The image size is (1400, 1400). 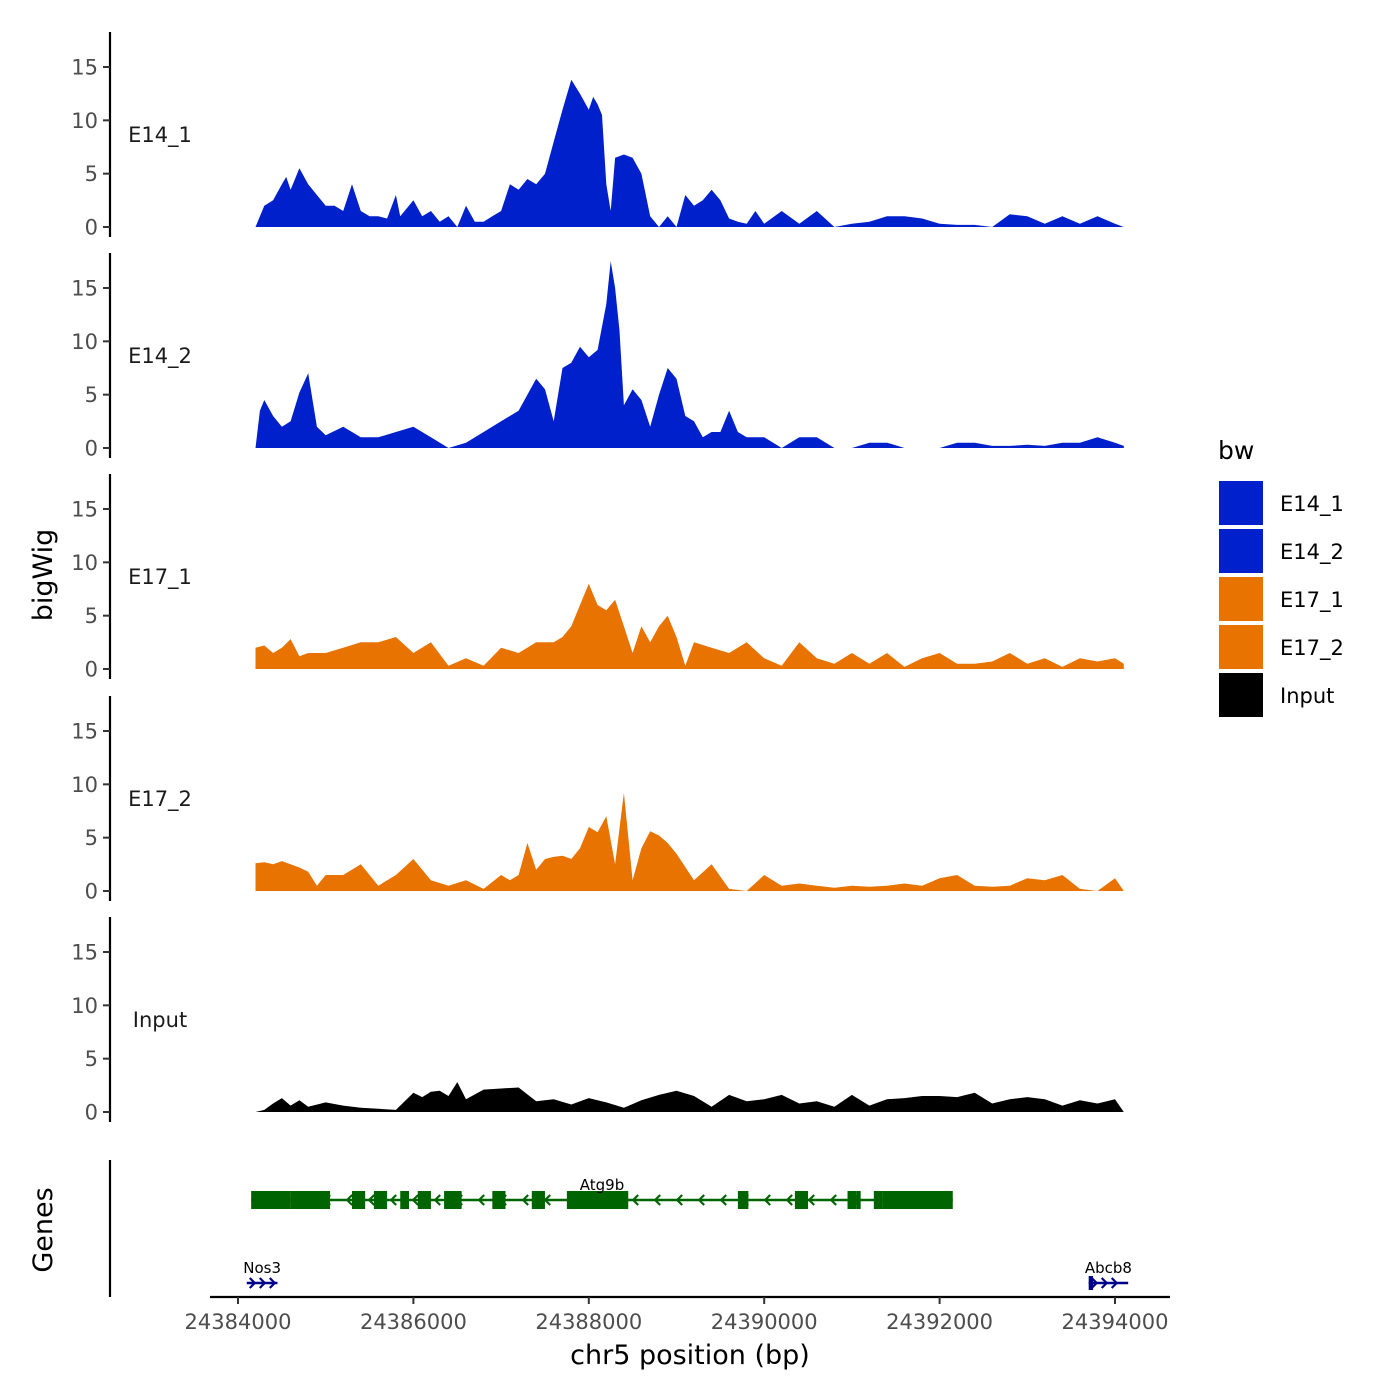 What do you see at coordinates (620, 1228) in the screenshot?
I see `gene-track: Atg9b Nos3 Abcb8` at bounding box center [620, 1228].